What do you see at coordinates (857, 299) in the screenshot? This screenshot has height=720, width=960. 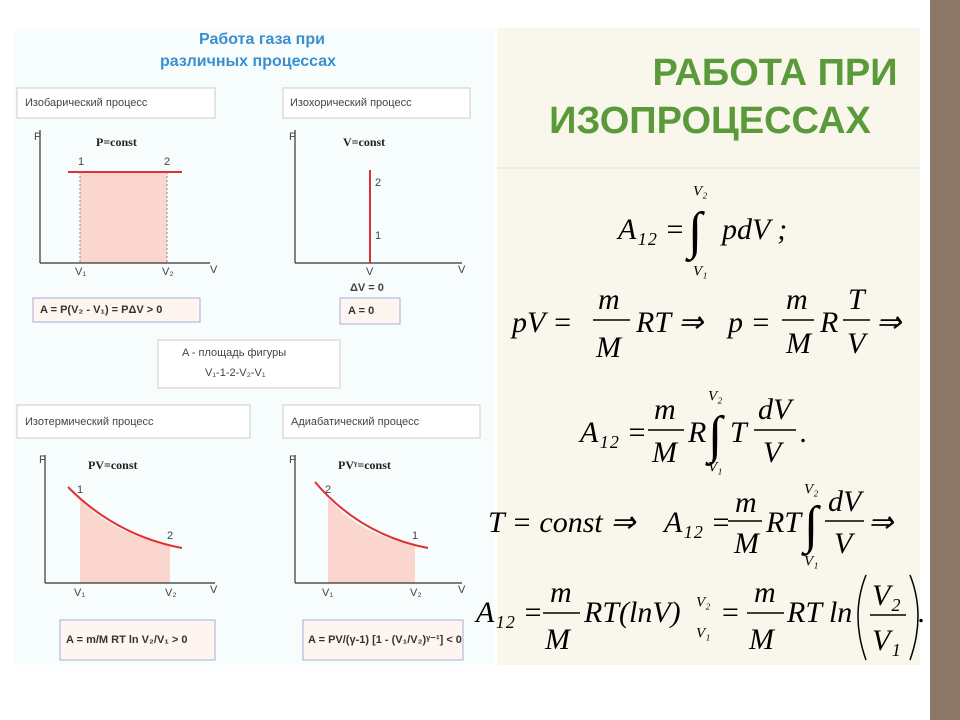 I see `numerator: T` at bounding box center [857, 299].